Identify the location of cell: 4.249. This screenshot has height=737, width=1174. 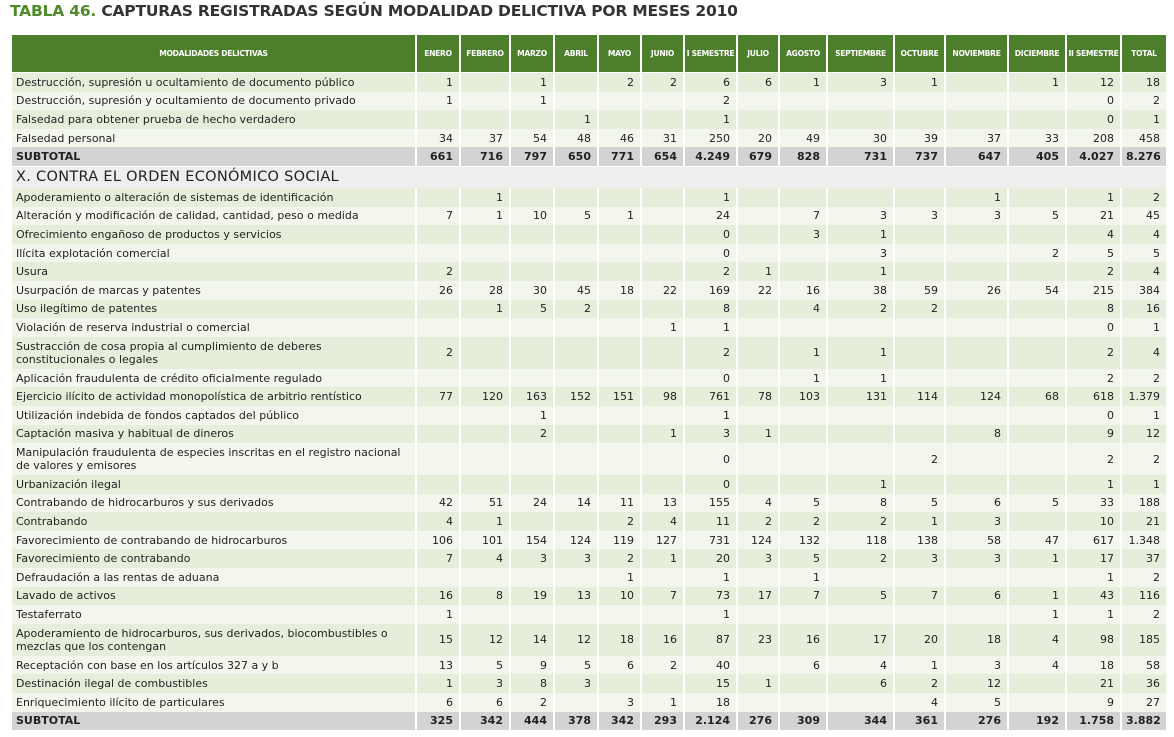
(710, 157).